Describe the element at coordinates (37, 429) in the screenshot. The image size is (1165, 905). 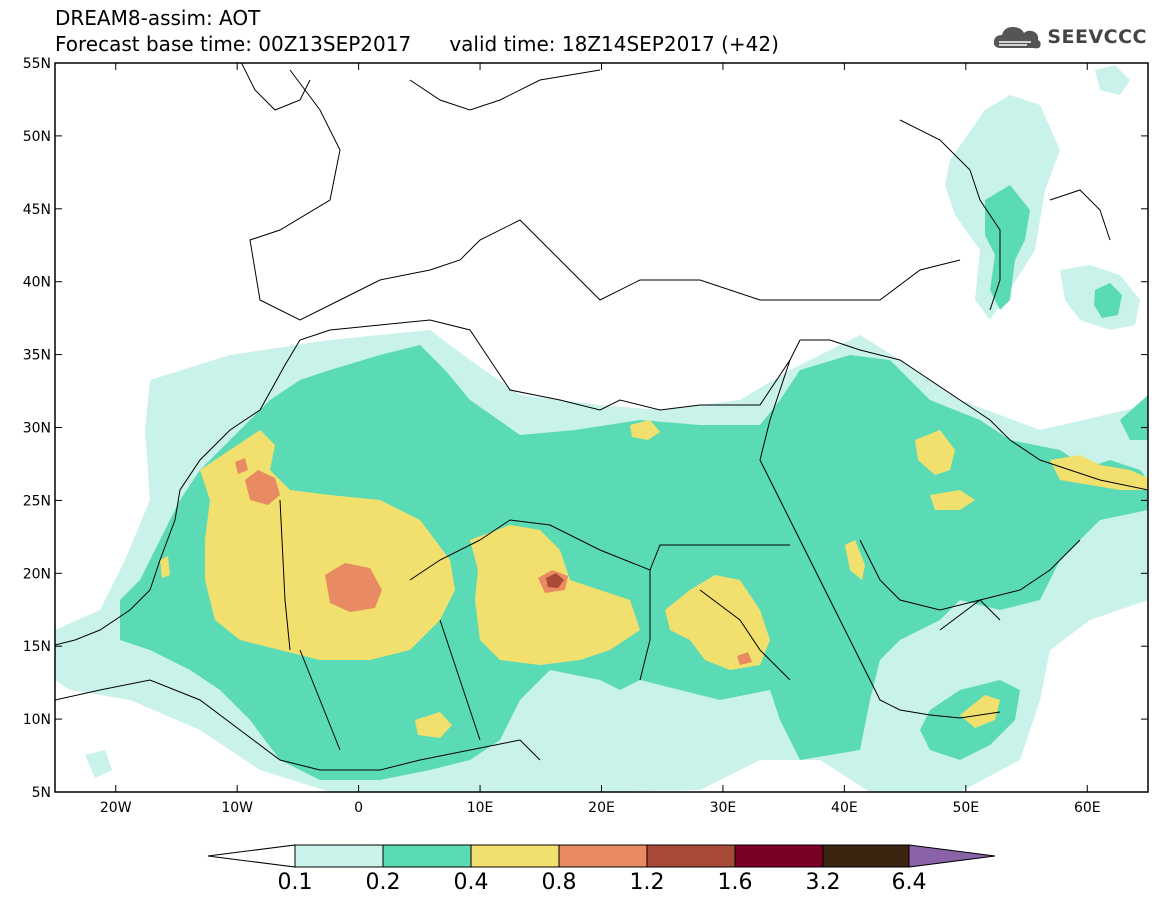
I see `lat-tick-label: 30N` at that location.